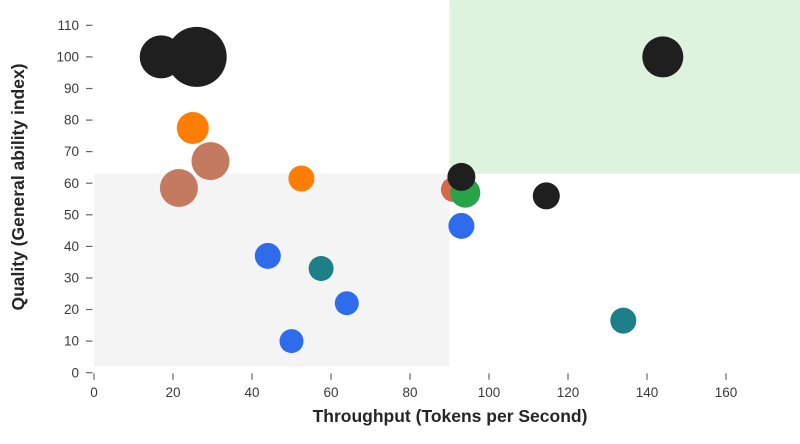 This screenshot has width=800, height=444. Describe the element at coordinates (450, 416) in the screenshot. I see `x-axis-title: Throughput (Tokens per Second)` at that location.